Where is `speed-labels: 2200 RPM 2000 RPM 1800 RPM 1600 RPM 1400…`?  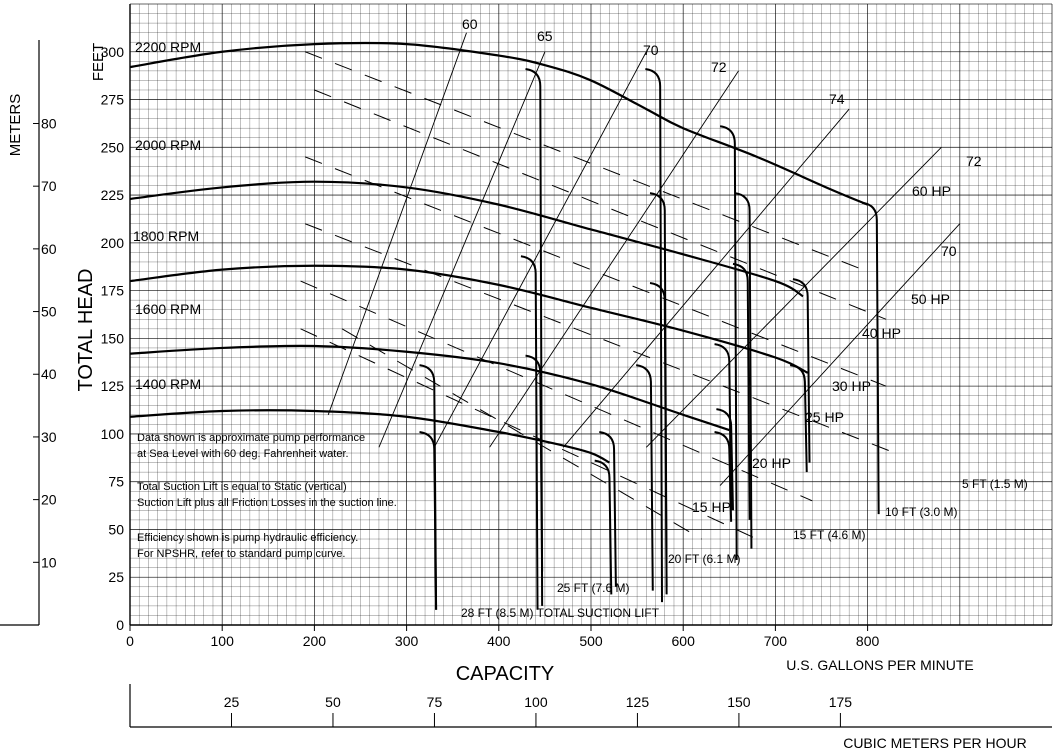 speed-labels: 2200 RPM 2000 RPM 1800 RPM 1600 RPM 1400… is located at coordinates (167, 215).